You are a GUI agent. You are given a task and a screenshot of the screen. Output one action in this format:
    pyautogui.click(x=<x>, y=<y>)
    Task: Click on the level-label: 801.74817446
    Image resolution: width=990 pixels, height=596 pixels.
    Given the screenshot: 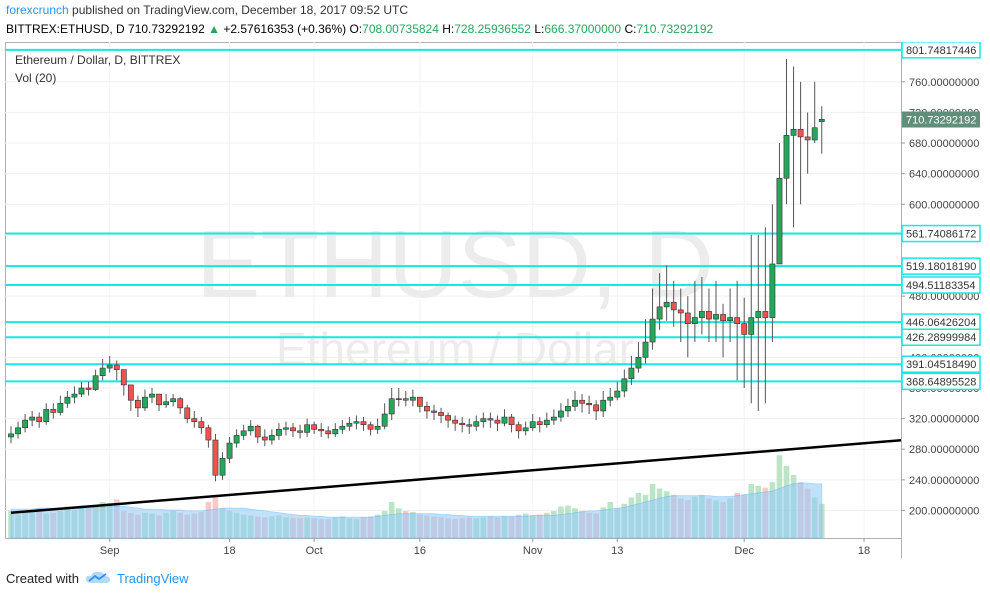 What is the action you would take?
    pyautogui.click(x=941, y=51)
    